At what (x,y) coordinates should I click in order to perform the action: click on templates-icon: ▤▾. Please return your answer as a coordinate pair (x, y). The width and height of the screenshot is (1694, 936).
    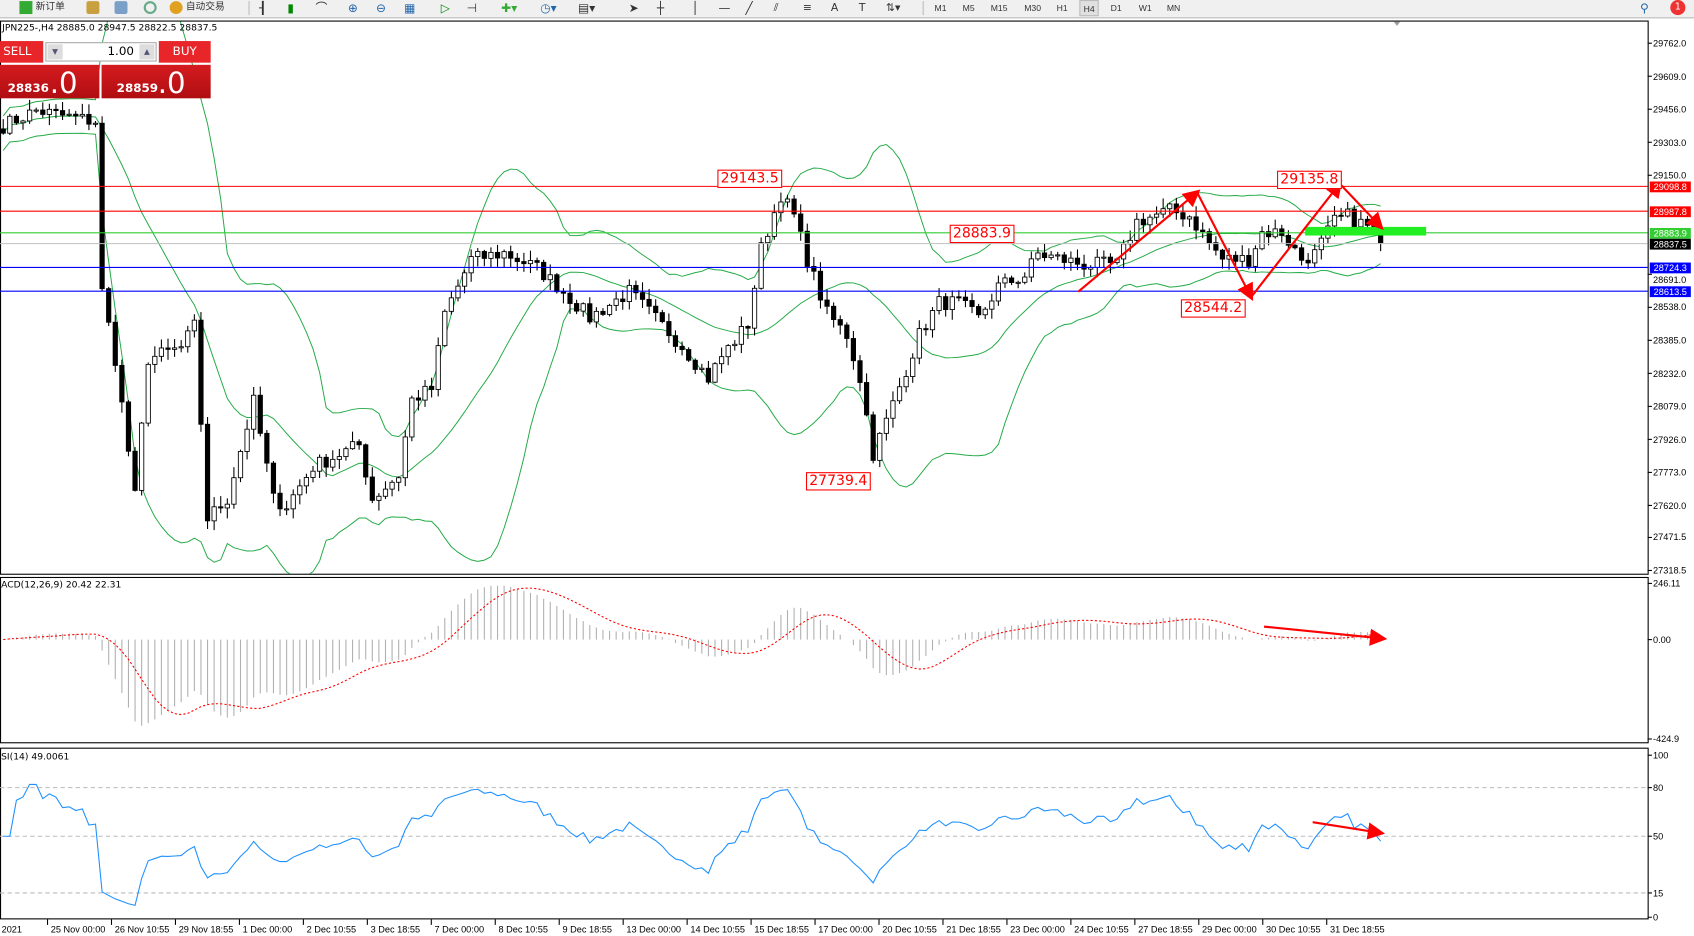
    Looking at the image, I should click on (587, 8).